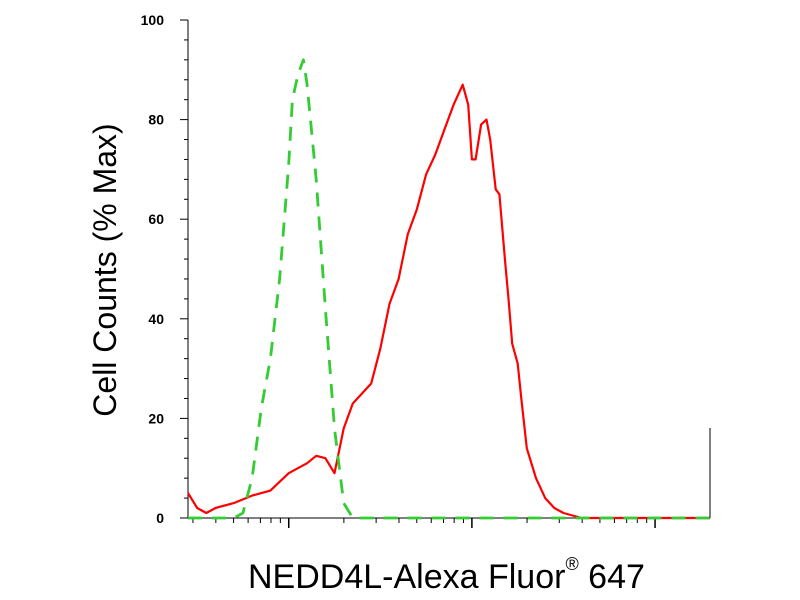  I want to click on y-axis-ticks: 0 20 40 60 80 100, so click(164, 269).